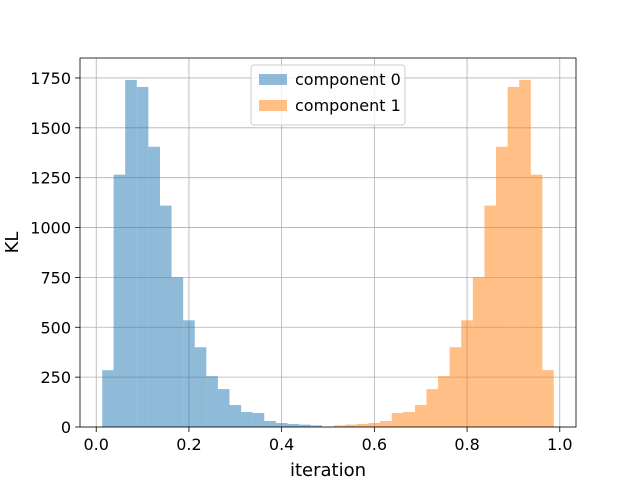  What do you see at coordinates (50, 178) in the screenshot?
I see `y-tick-label-5: 1250` at bounding box center [50, 178].